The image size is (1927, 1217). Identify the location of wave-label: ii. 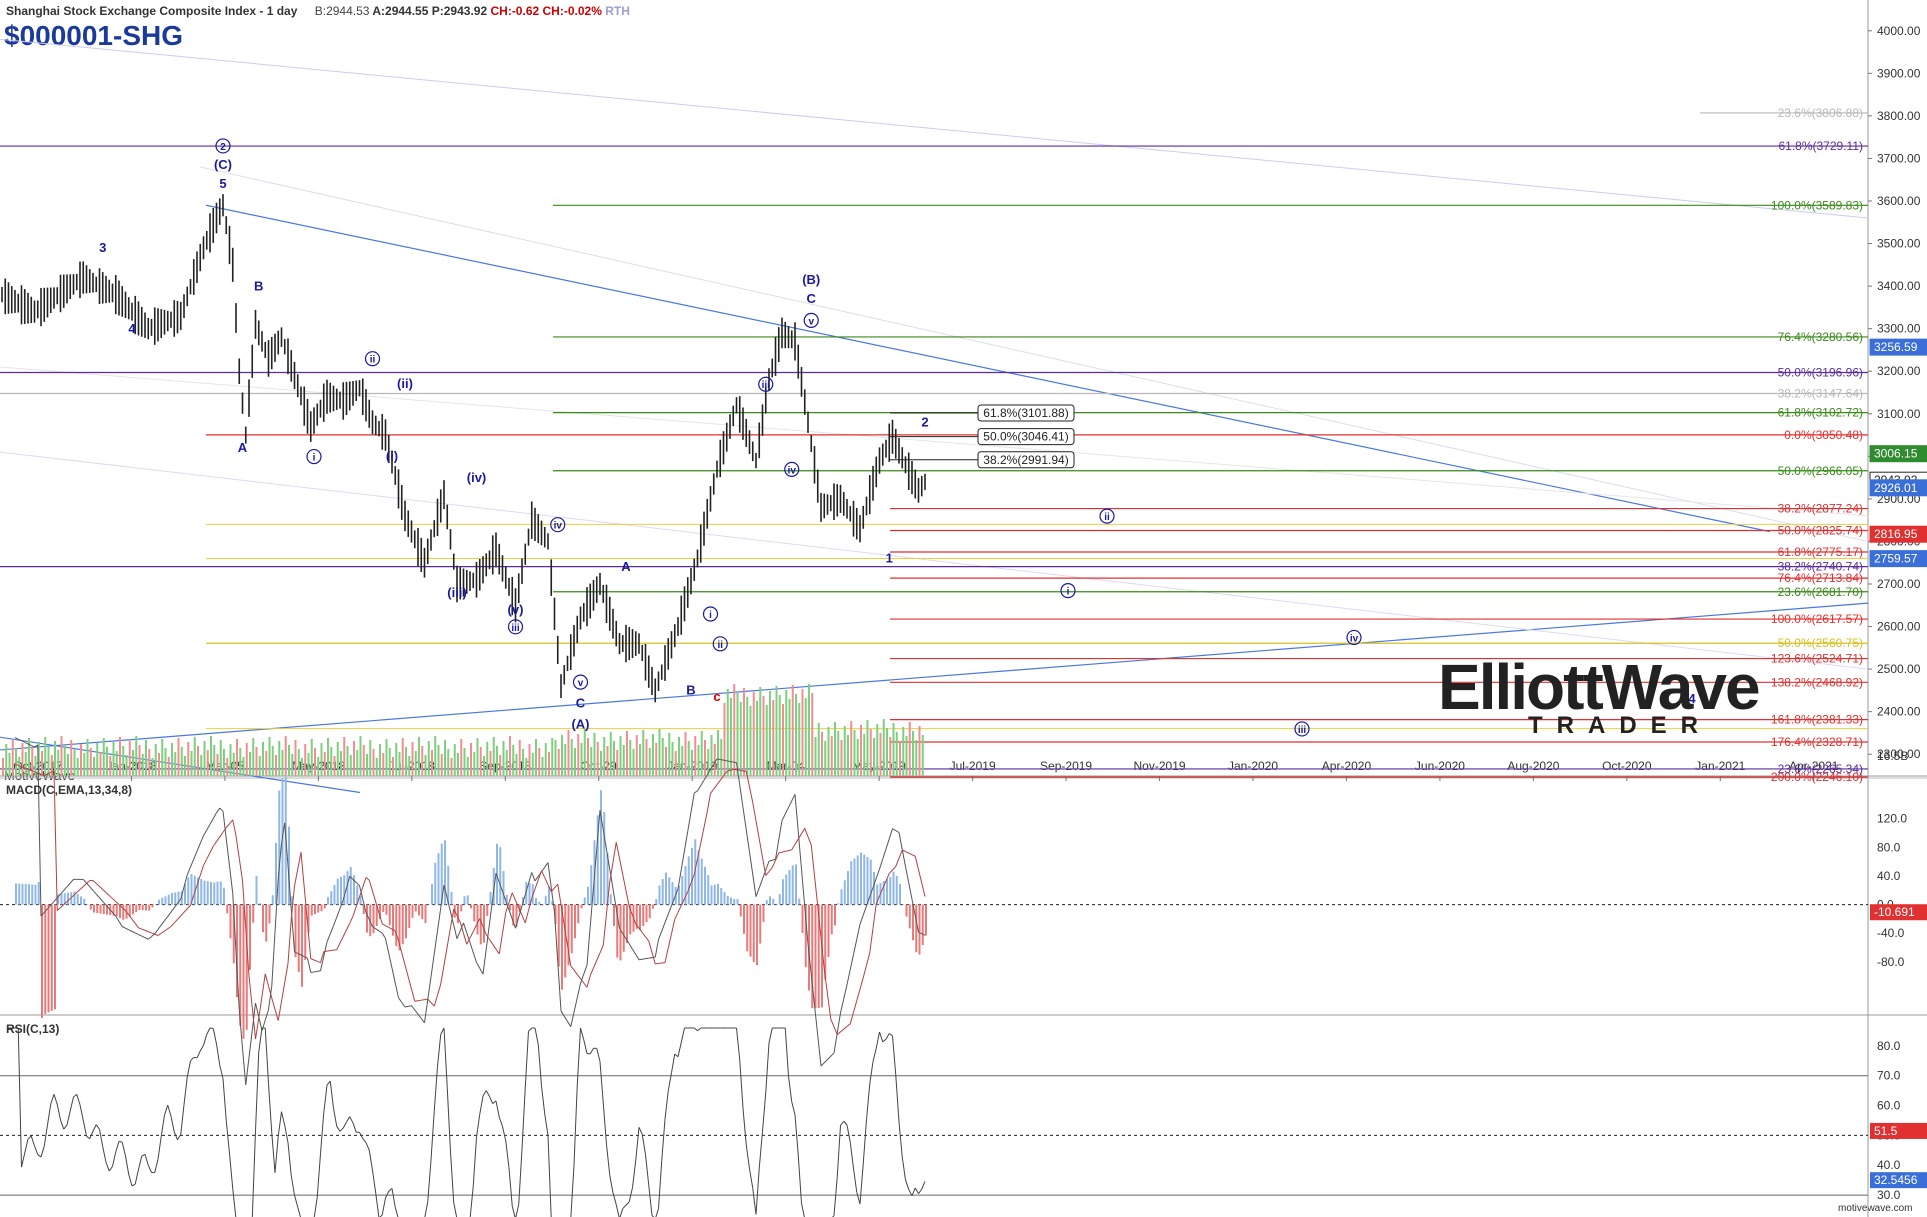
(373, 360).